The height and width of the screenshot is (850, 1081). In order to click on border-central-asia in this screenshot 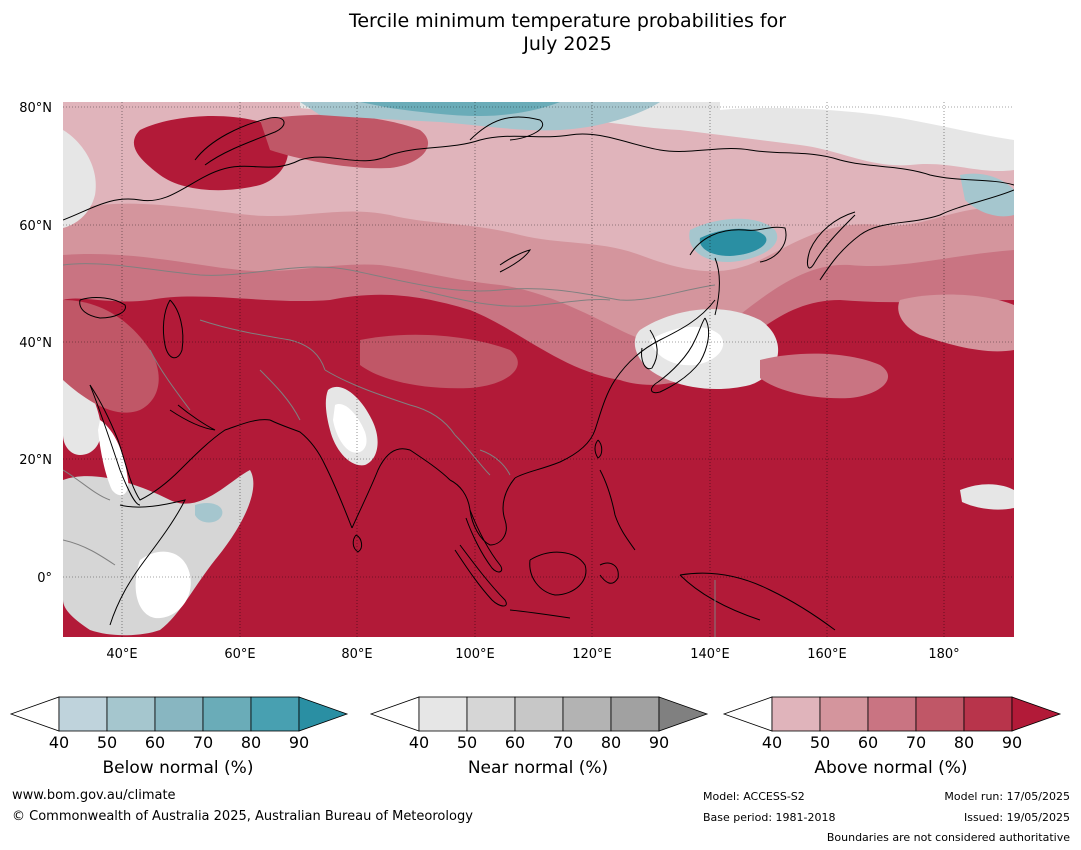, I will do `click(262, 345)`.